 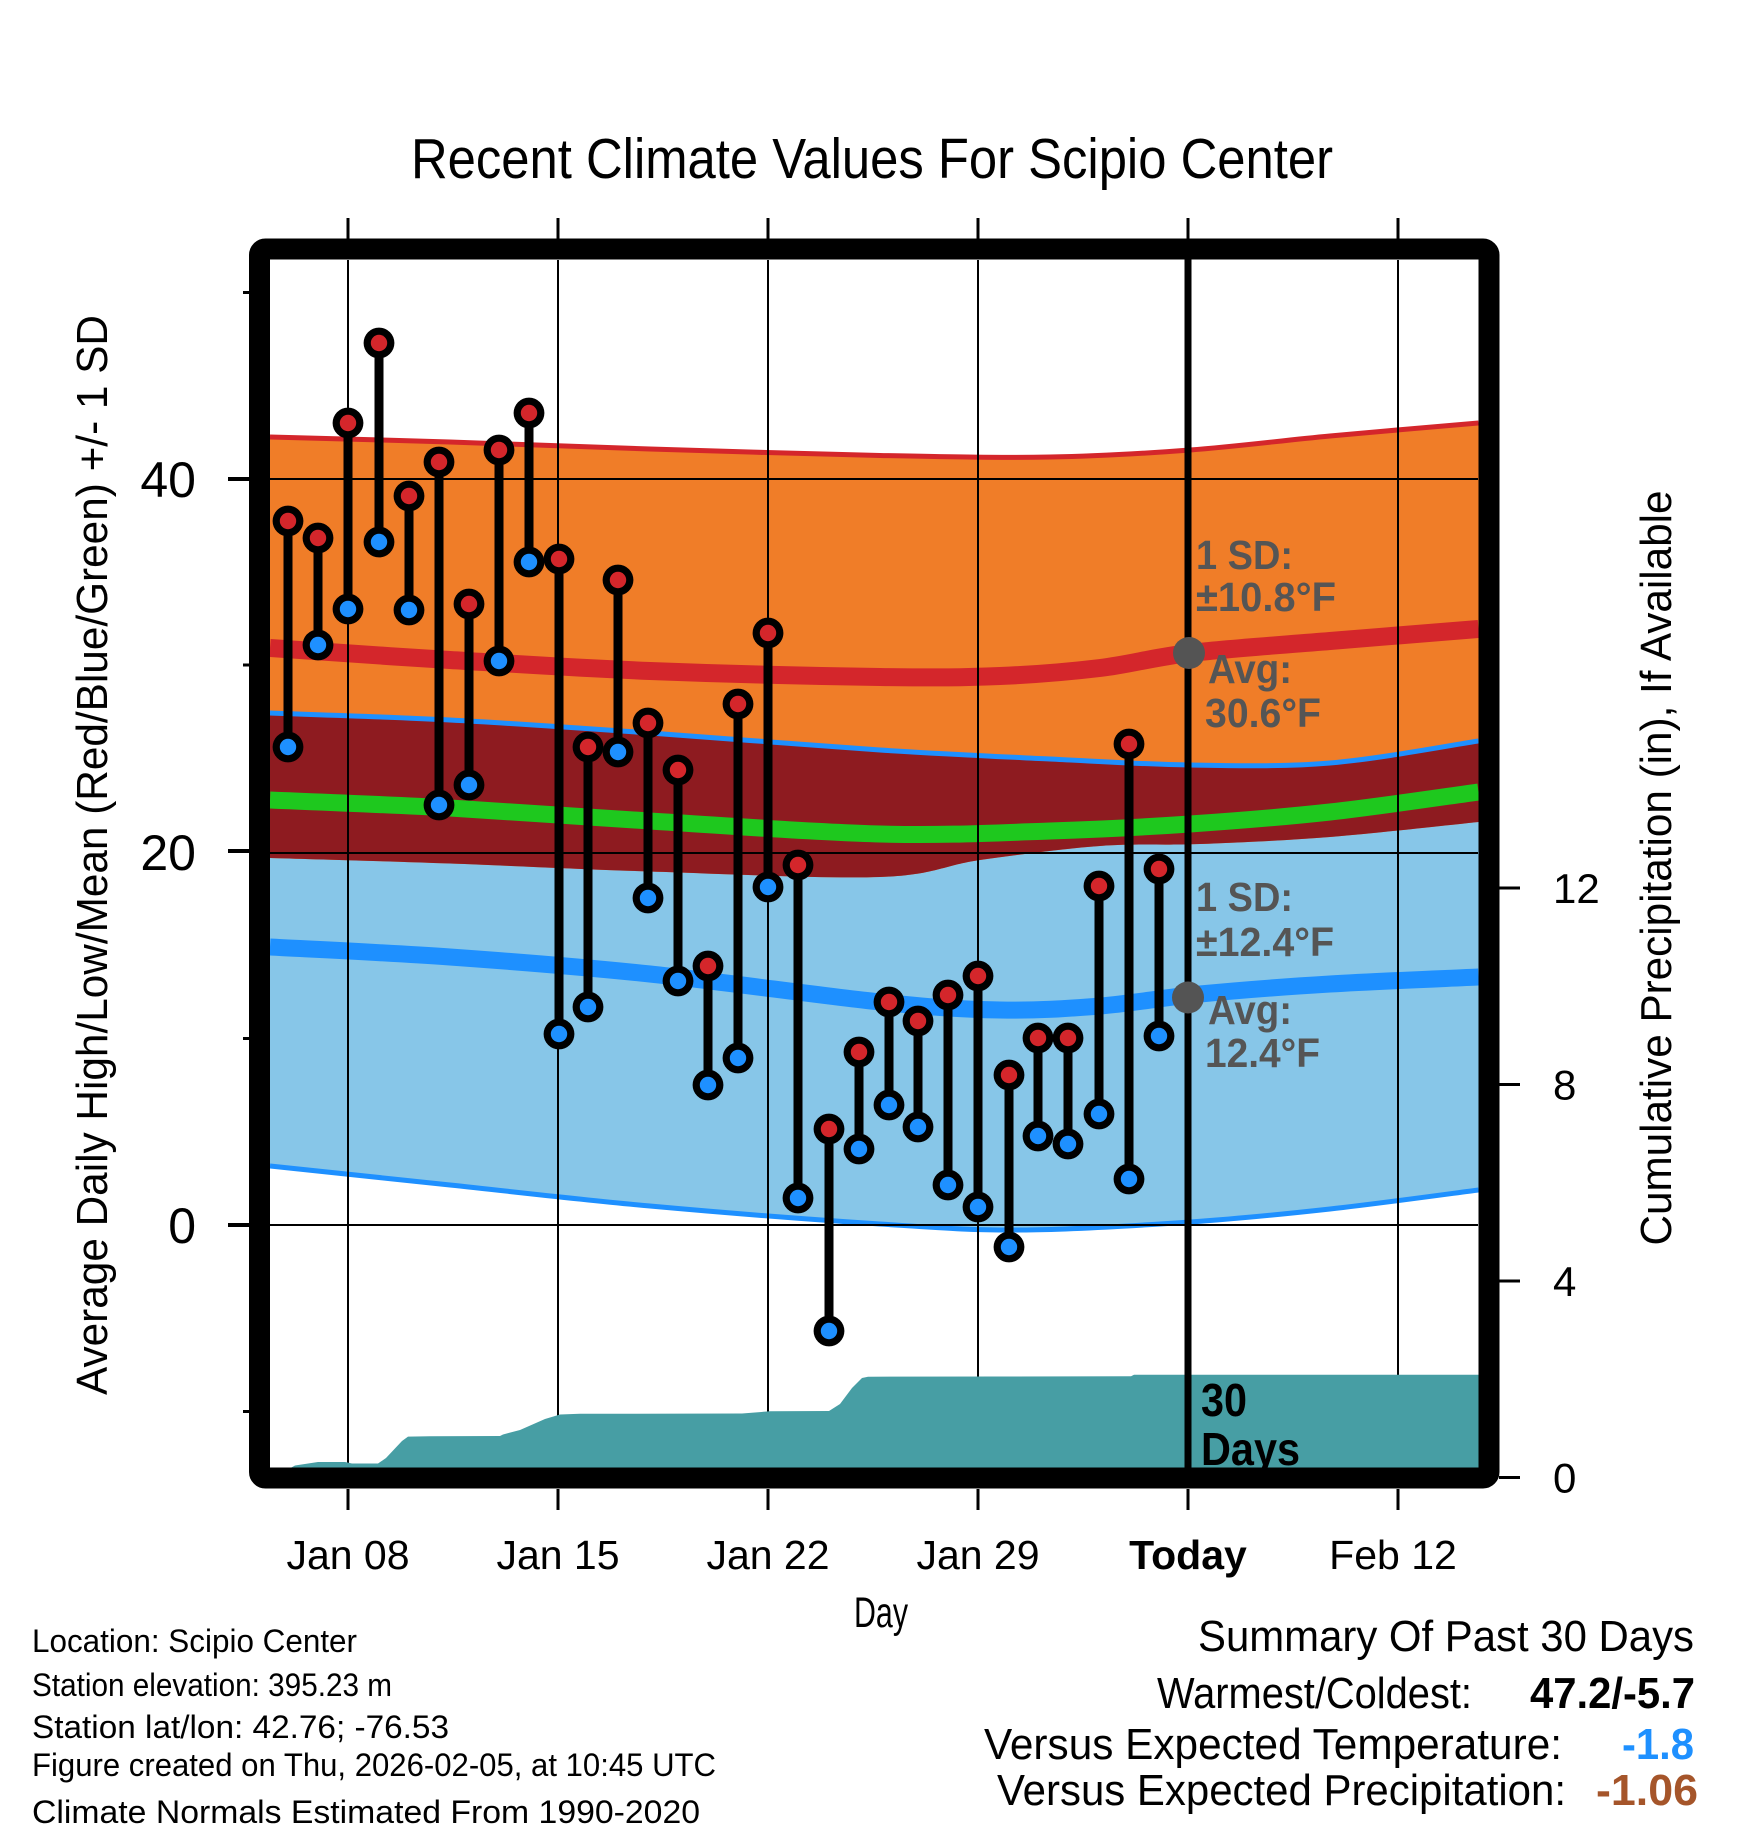 I want to click on svg-text: ±10.8°F, so click(x=1266, y=597).